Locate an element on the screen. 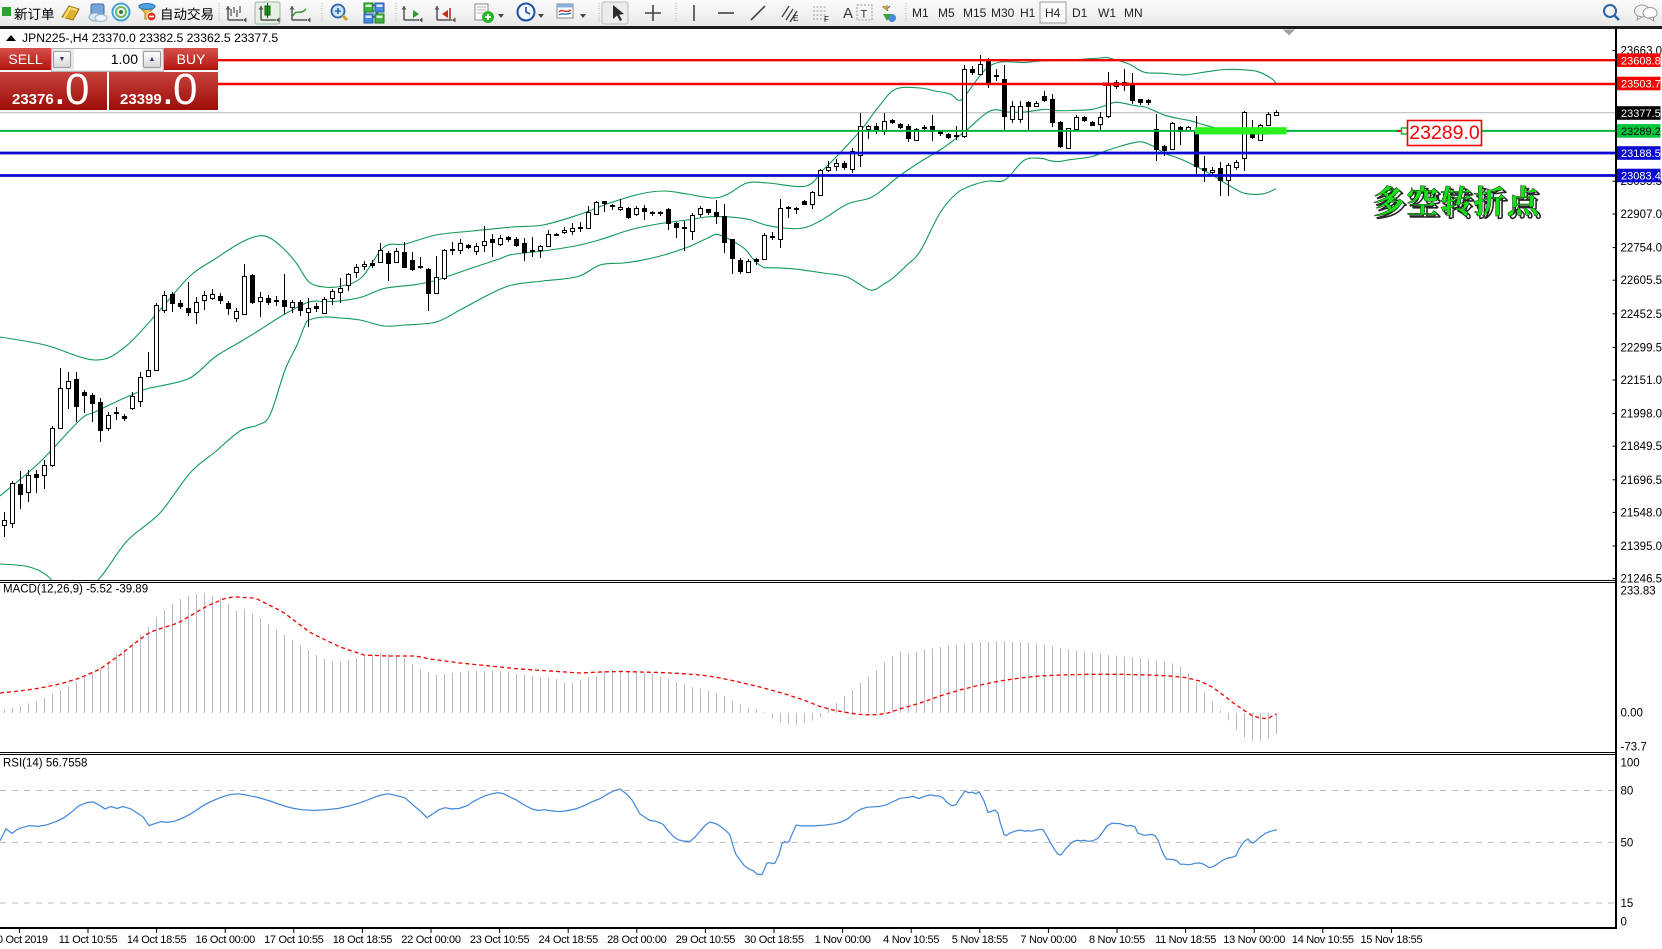 The width and height of the screenshot is (1662, 949). svg-text: 22605.5 is located at coordinates (1641, 281).